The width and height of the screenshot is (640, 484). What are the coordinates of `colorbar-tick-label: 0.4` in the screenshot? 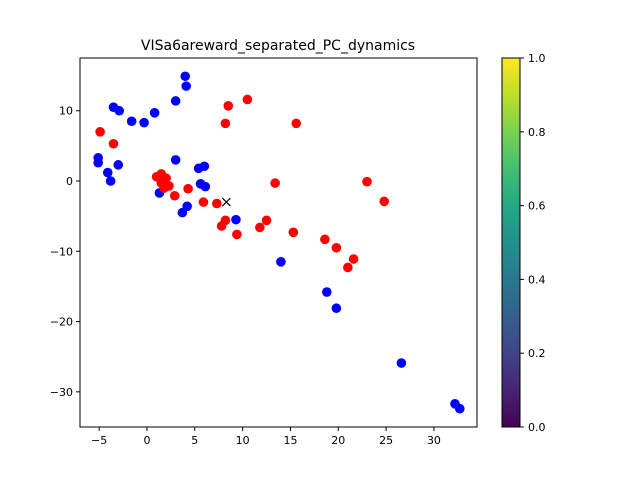 It's located at (537, 279).